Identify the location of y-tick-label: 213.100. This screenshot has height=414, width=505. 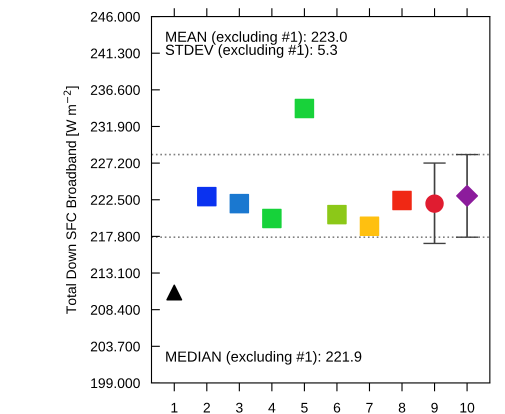
(115, 273).